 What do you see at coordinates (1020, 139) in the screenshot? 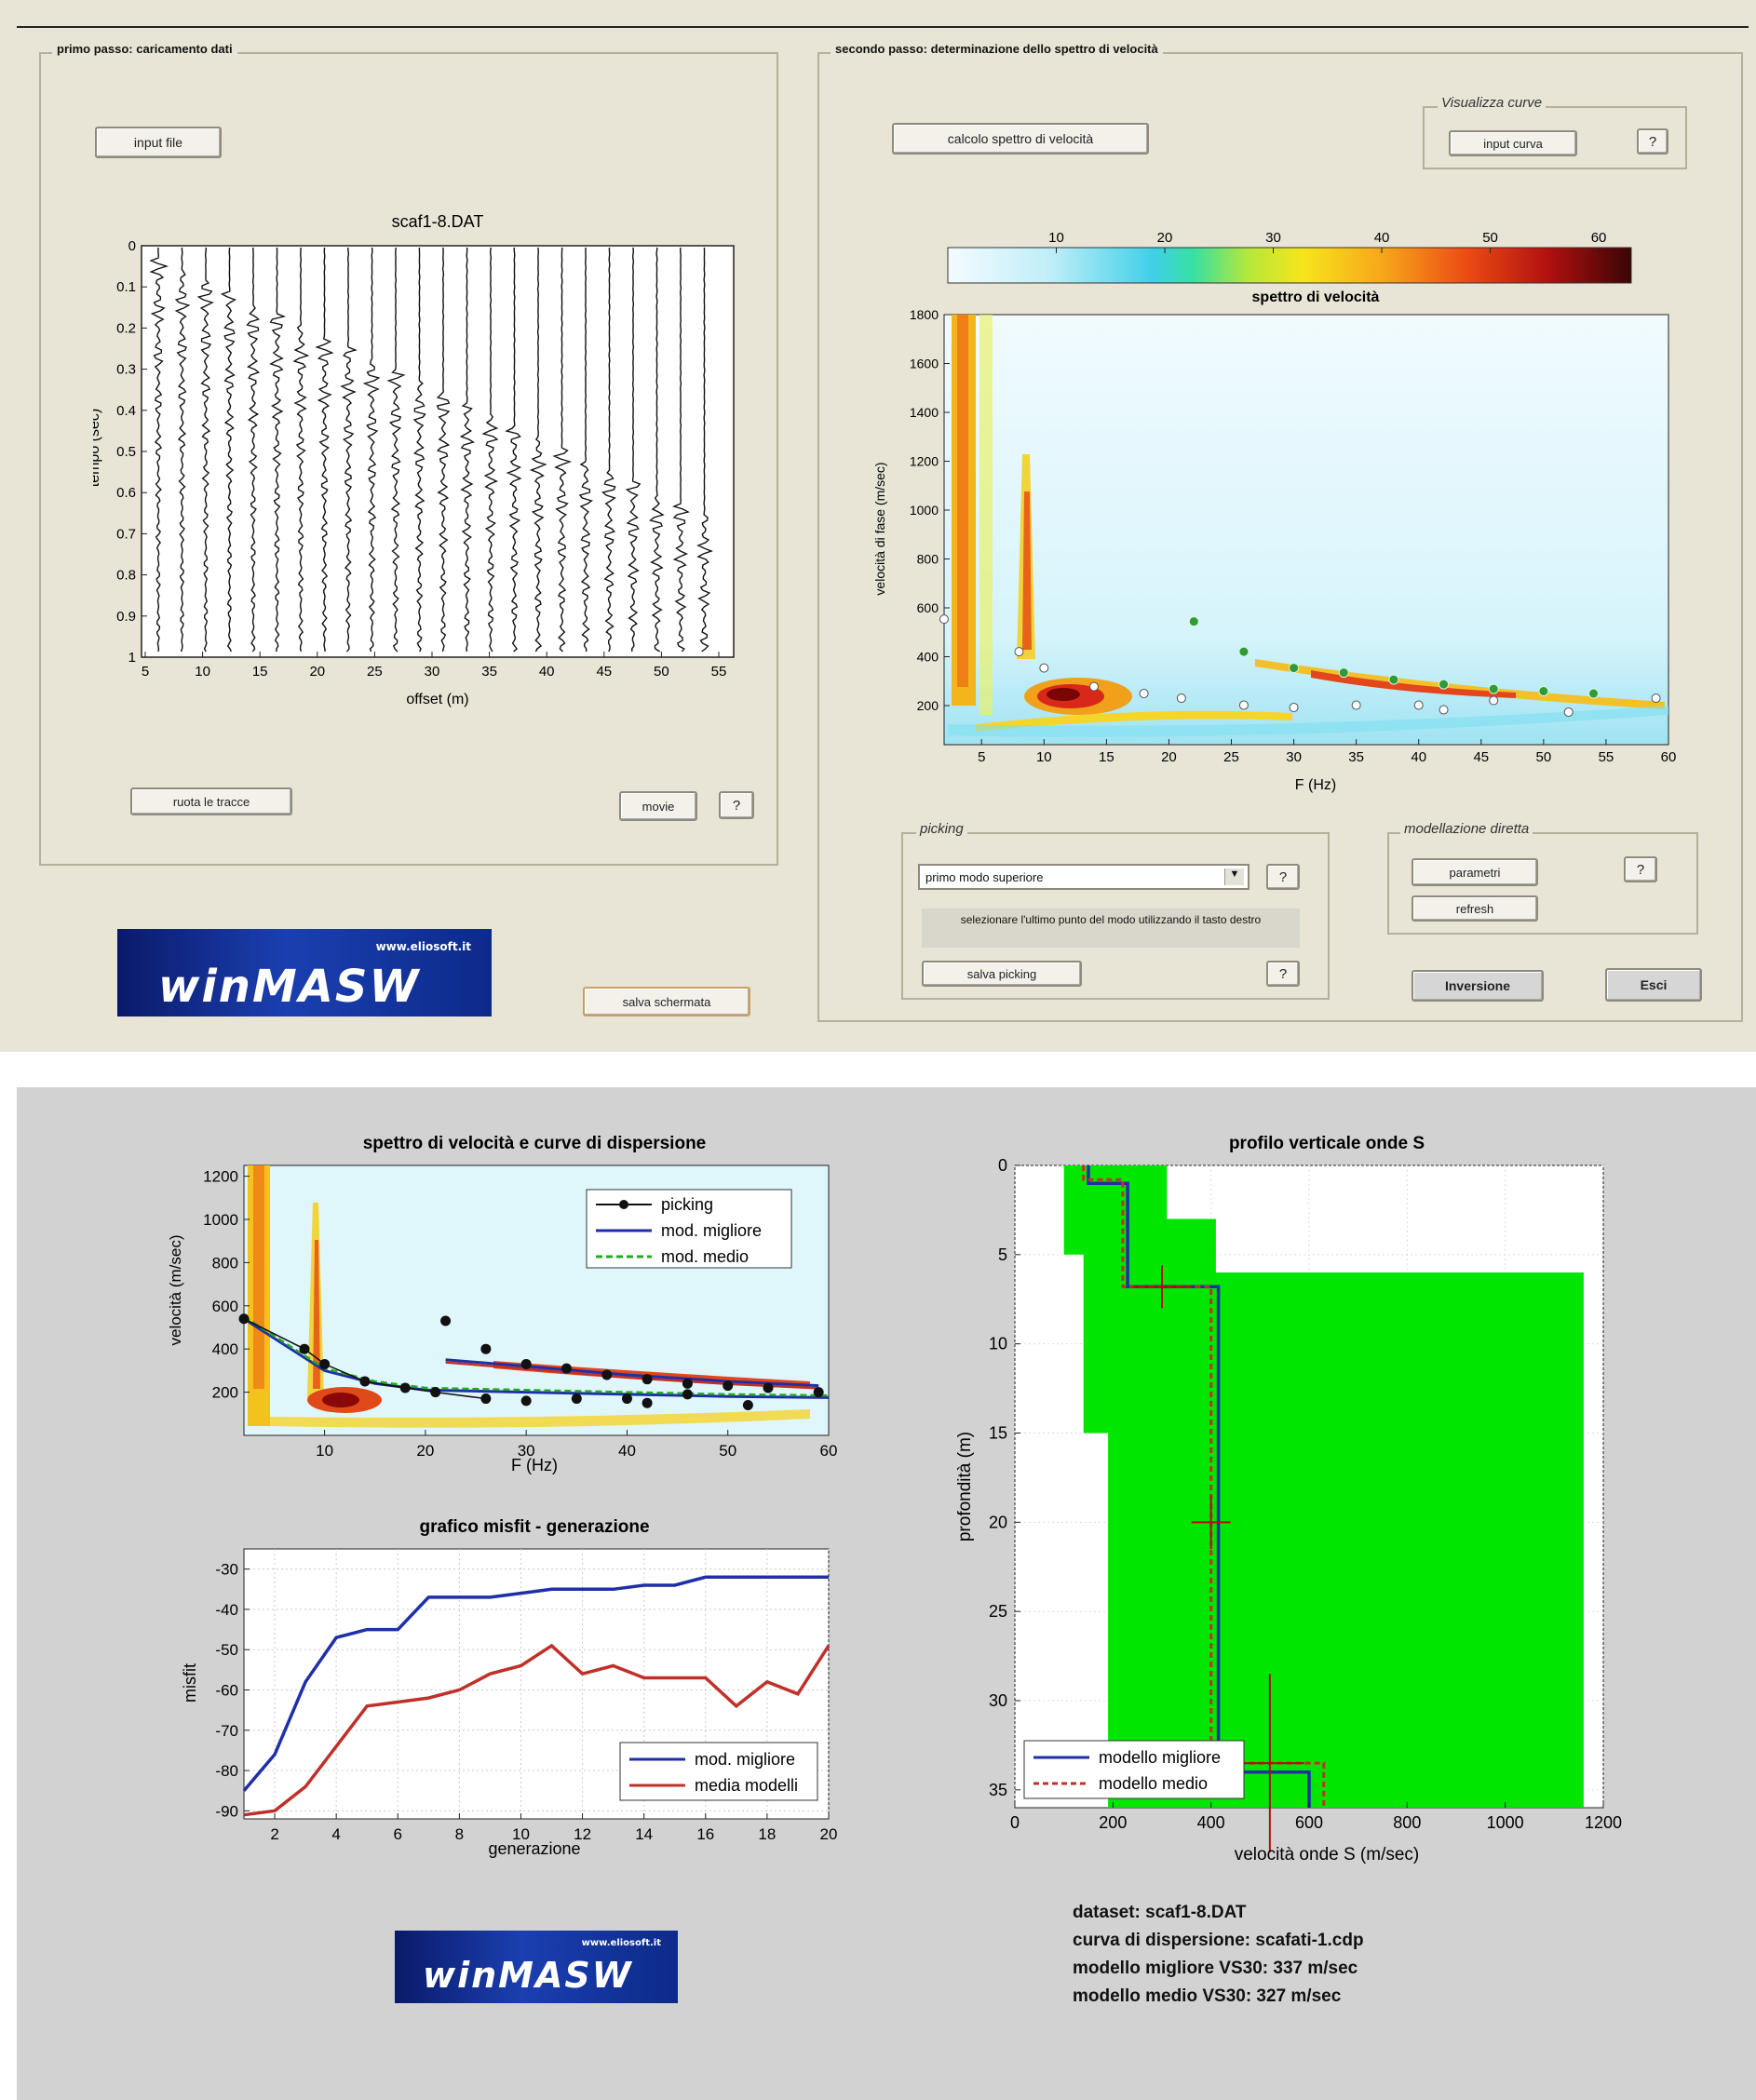
I see `compute-spectrum-button: calcolo spettro di velocità` at bounding box center [1020, 139].